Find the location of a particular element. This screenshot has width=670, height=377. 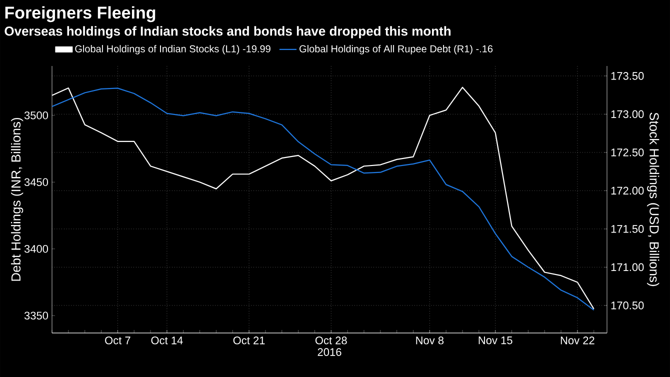

chart-subtitle: Overseas holdings of Indian stocks and bonds have dropped this month is located at coordinates (227, 32).